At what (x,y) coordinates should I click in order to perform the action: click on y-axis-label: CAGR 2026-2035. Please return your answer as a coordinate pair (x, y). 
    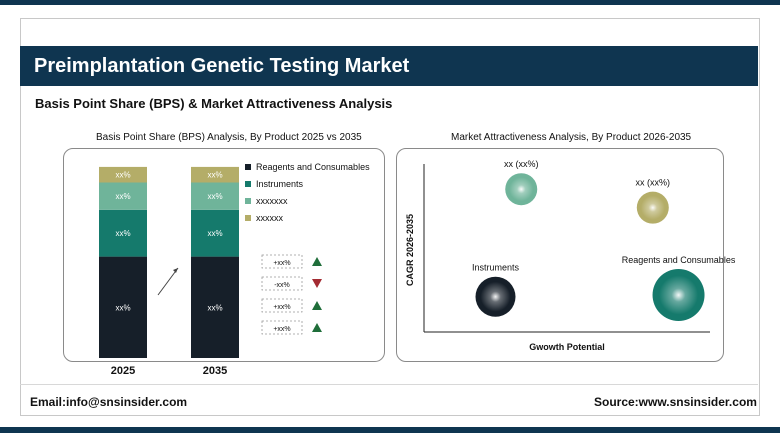
    Looking at the image, I should click on (410, 250).